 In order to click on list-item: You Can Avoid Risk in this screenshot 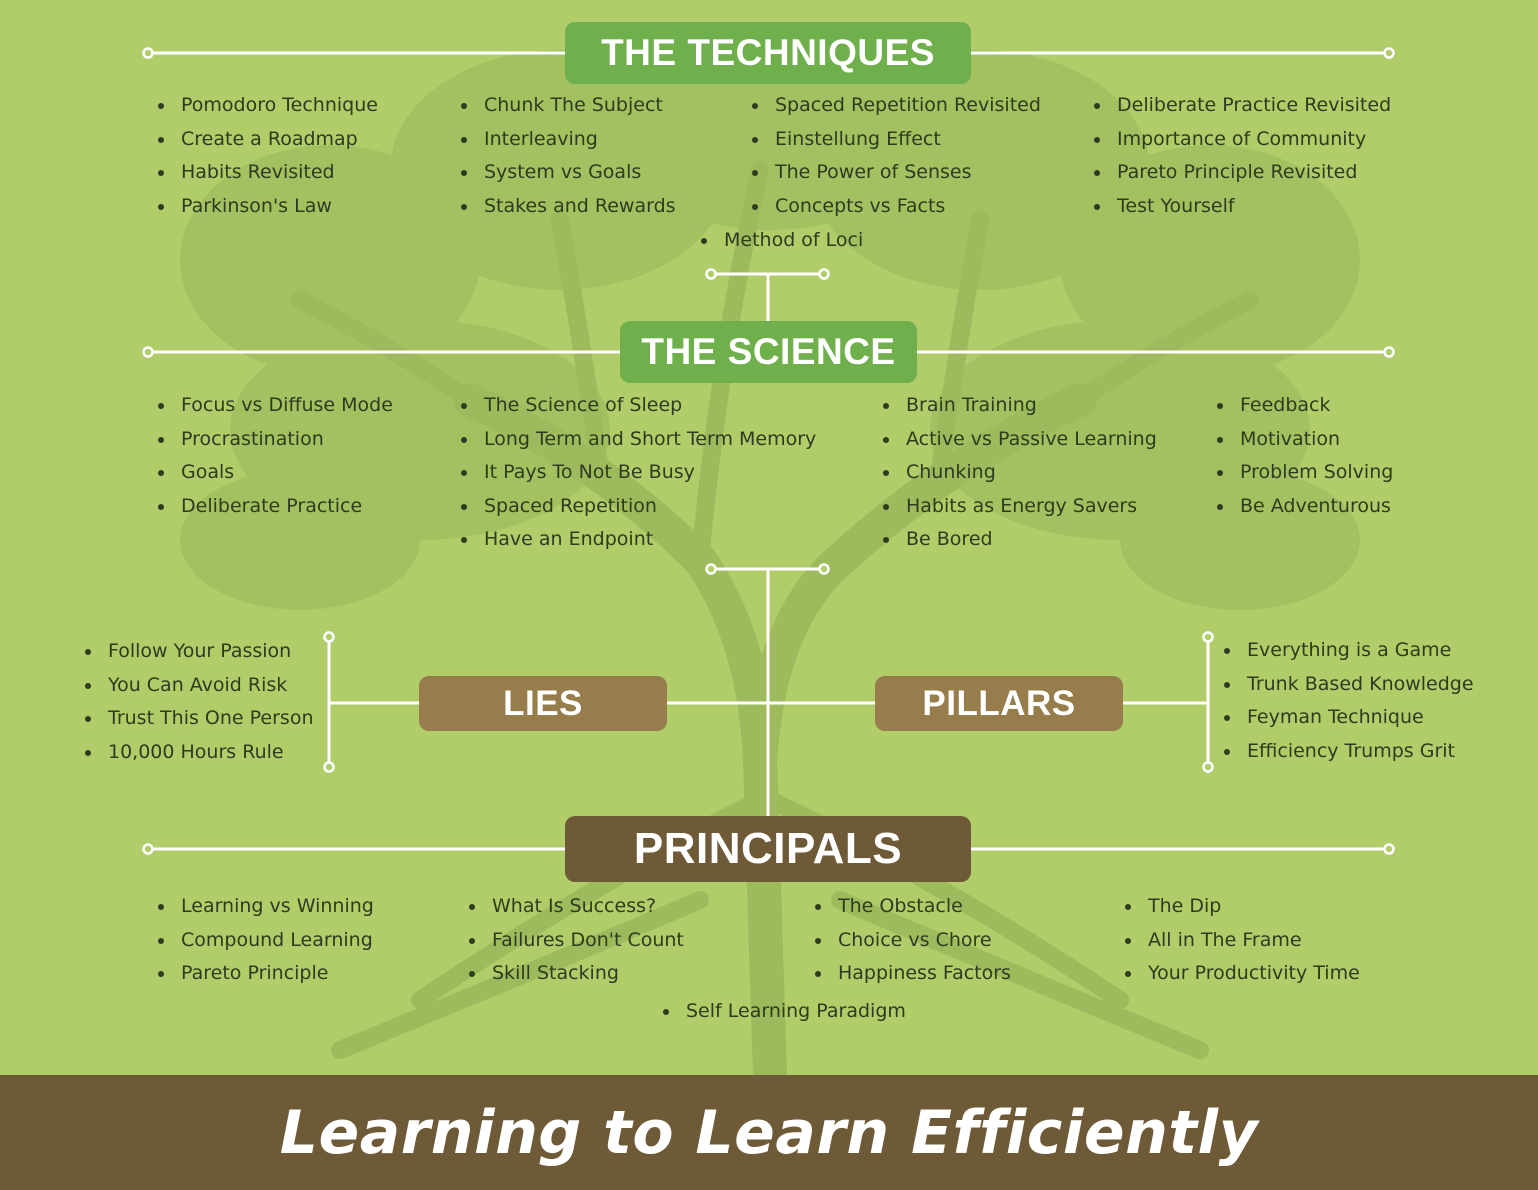, I will do `click(199, 686)`.